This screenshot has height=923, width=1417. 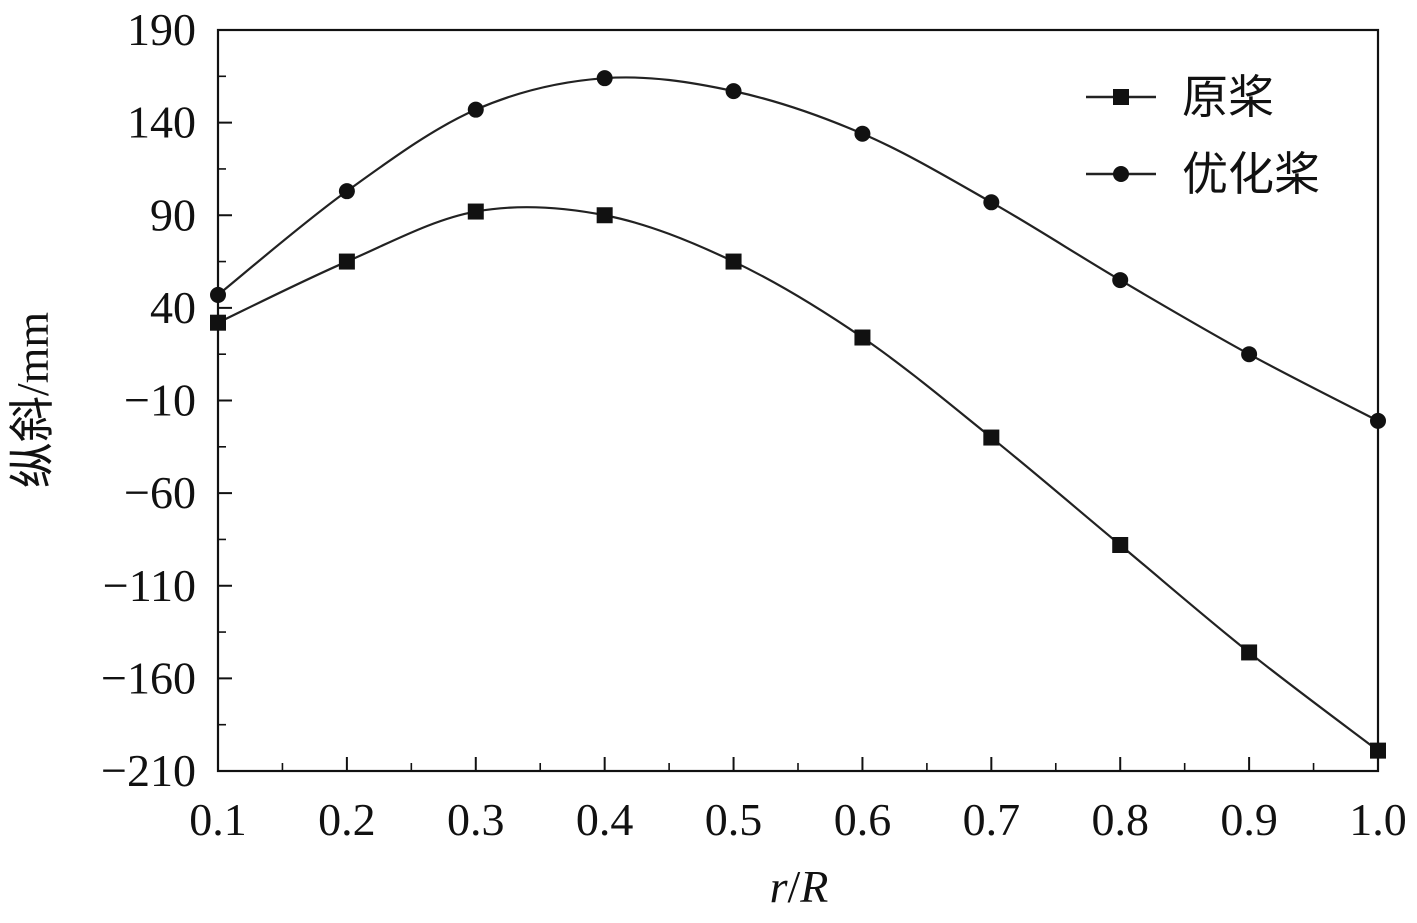 What do you see at coordinates (161, 29) in the screenshot?
I see `y-tick-label: 190` at bounding box center [161, 29].